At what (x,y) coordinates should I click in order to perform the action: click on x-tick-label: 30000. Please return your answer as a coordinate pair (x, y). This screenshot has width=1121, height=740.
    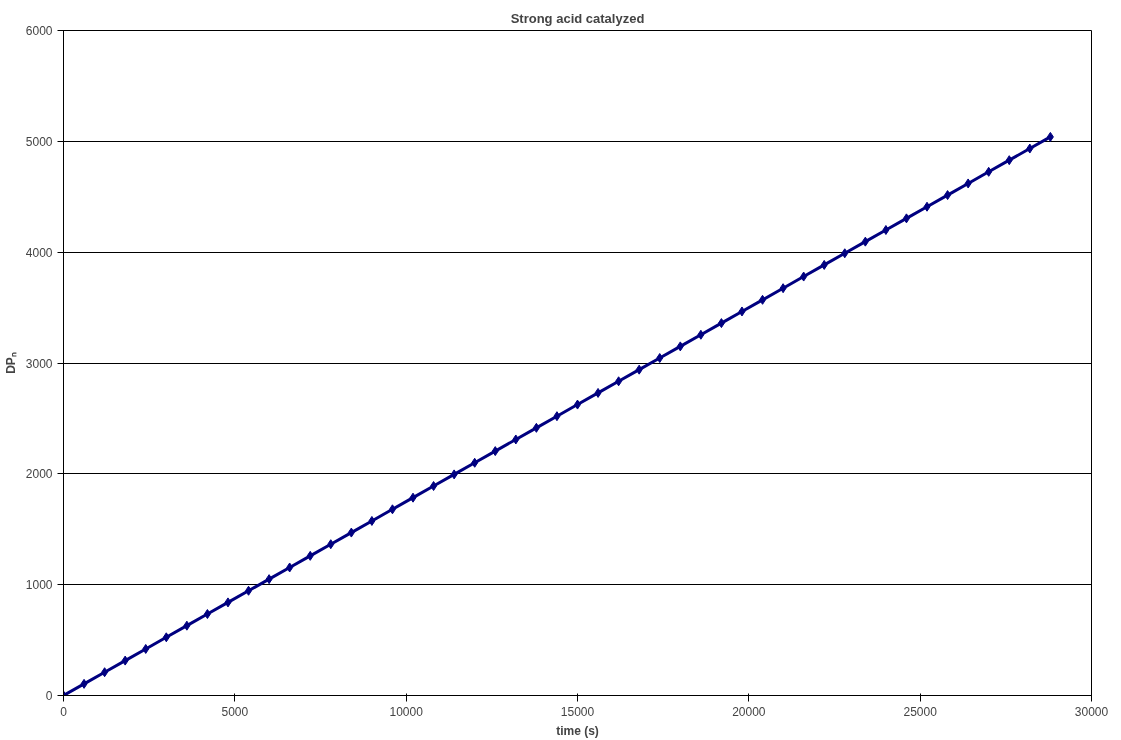
    Looking at the image, I should click on (1091, 711).